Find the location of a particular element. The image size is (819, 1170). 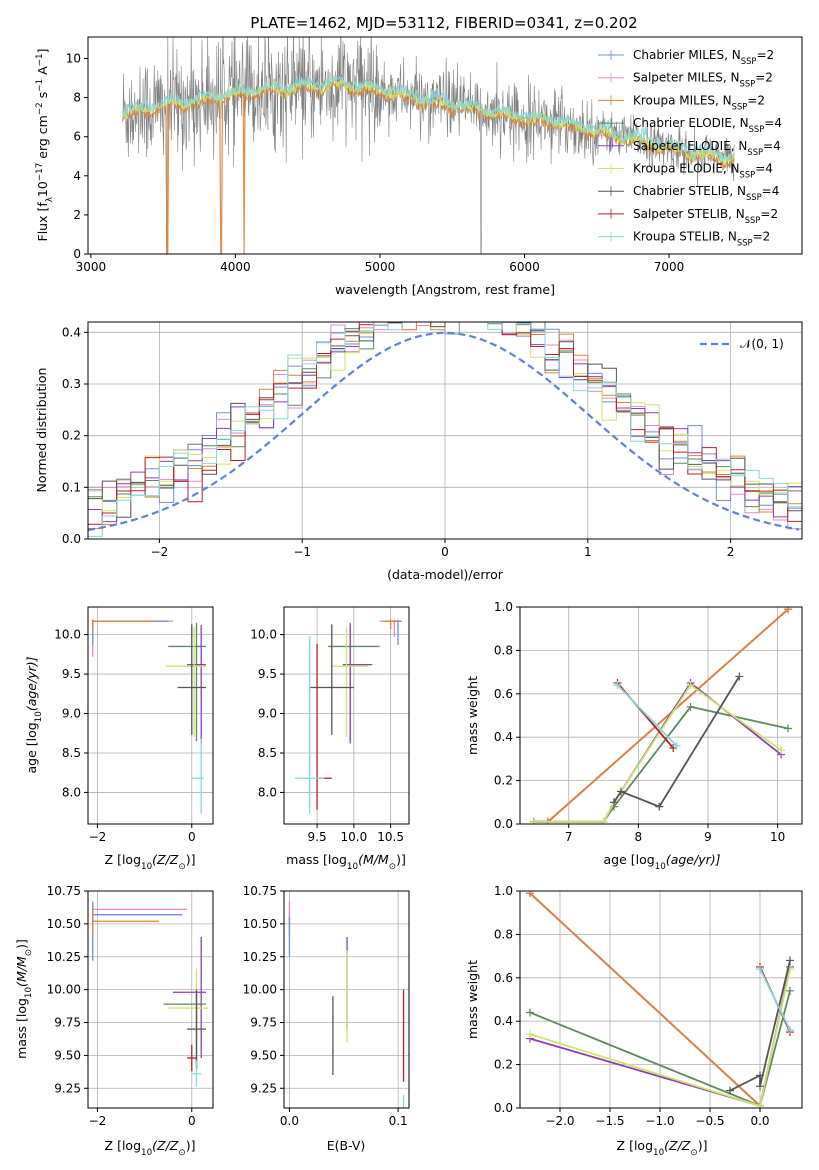

age_vs_Z-plot is located at coordinates (149, 716).